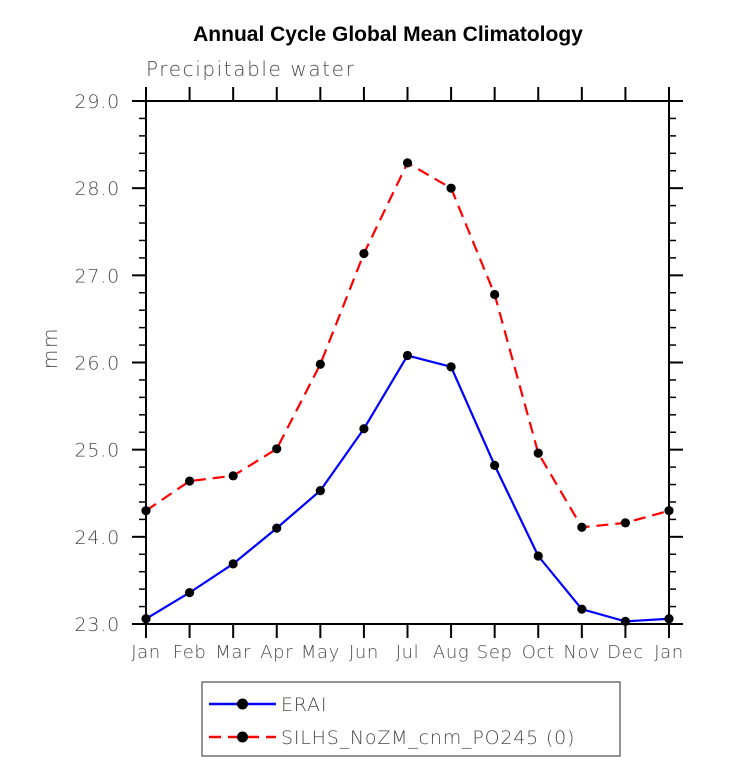  Describe the element at coordinates (581, 652) in the screenshot. I see `x-tick-label: Nov` at that location.